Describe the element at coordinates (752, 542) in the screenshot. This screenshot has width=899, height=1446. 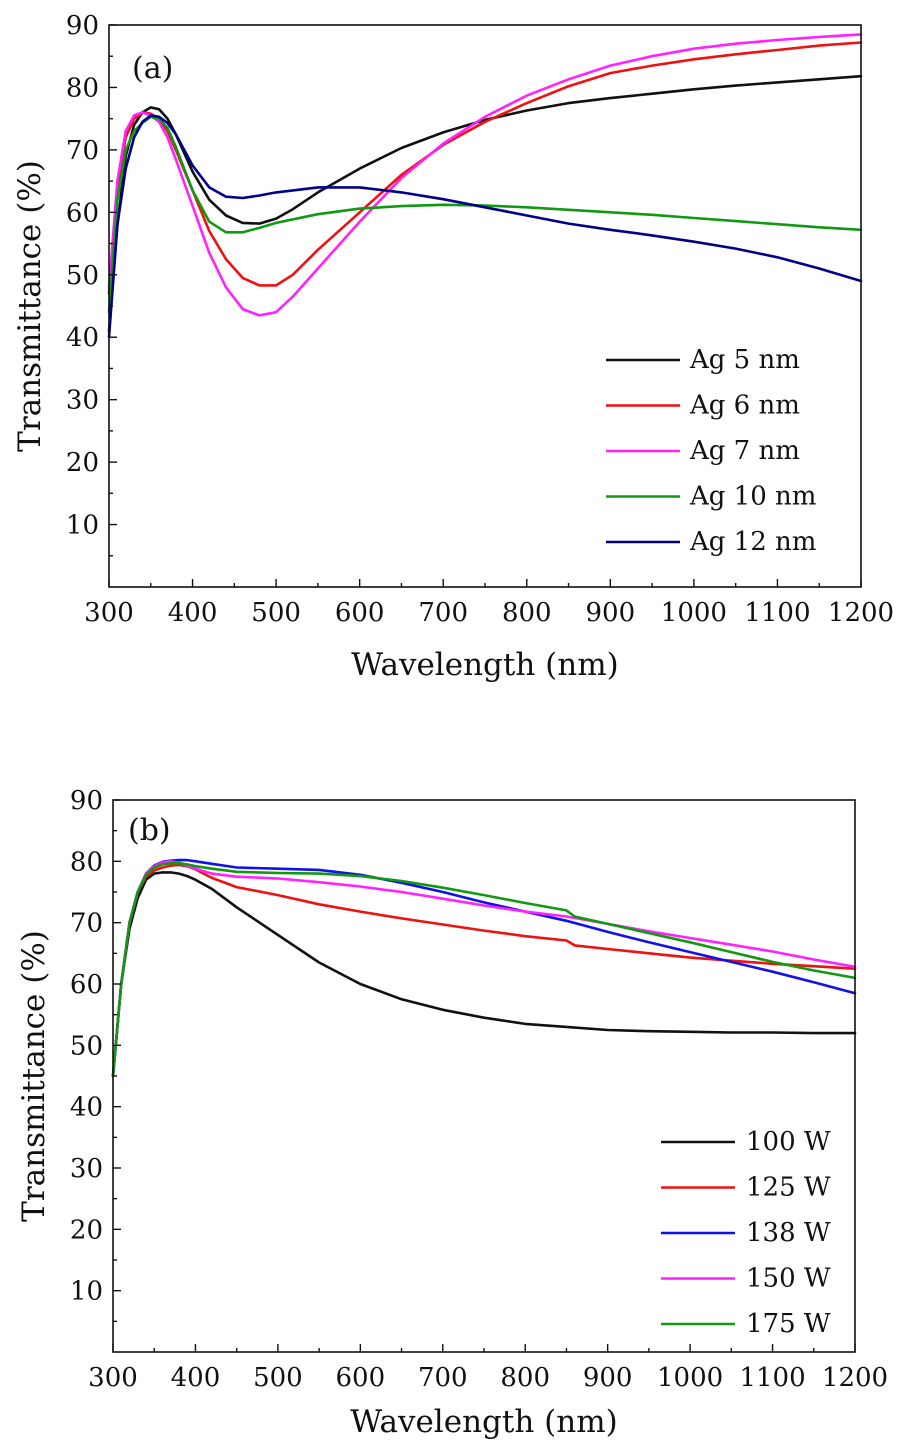
I see `legend-label: Ag 12 nm` at that location.